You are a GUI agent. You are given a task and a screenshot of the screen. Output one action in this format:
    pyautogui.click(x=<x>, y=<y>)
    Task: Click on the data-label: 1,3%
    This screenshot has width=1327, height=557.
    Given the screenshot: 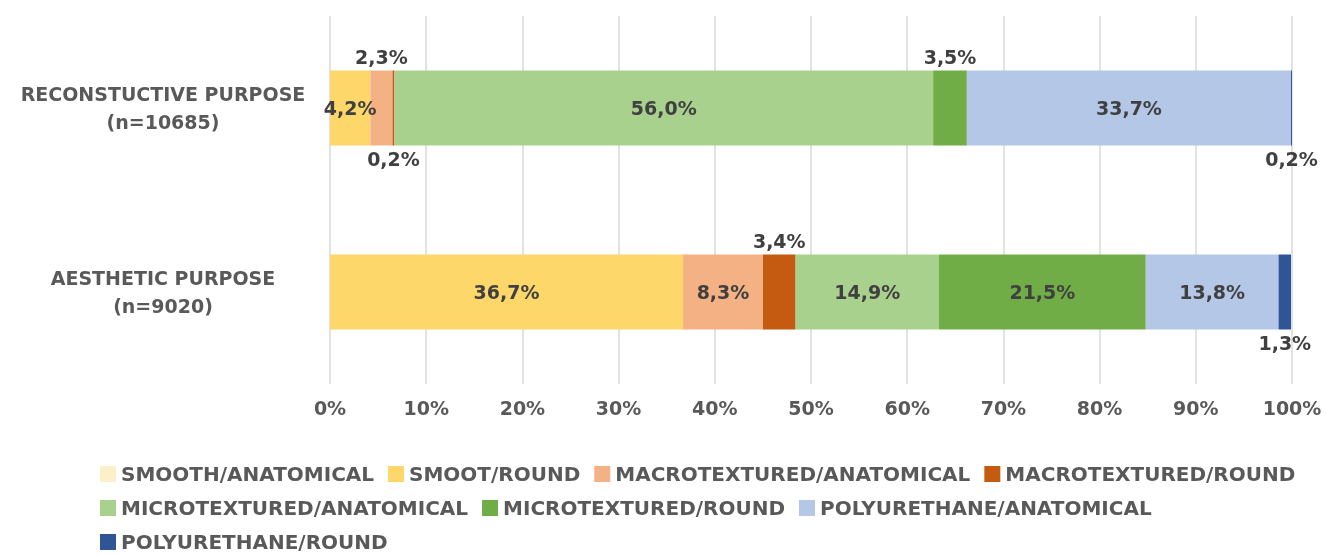 What is the action you would take?
    pyautogui.click(x=1285, y=343)
    